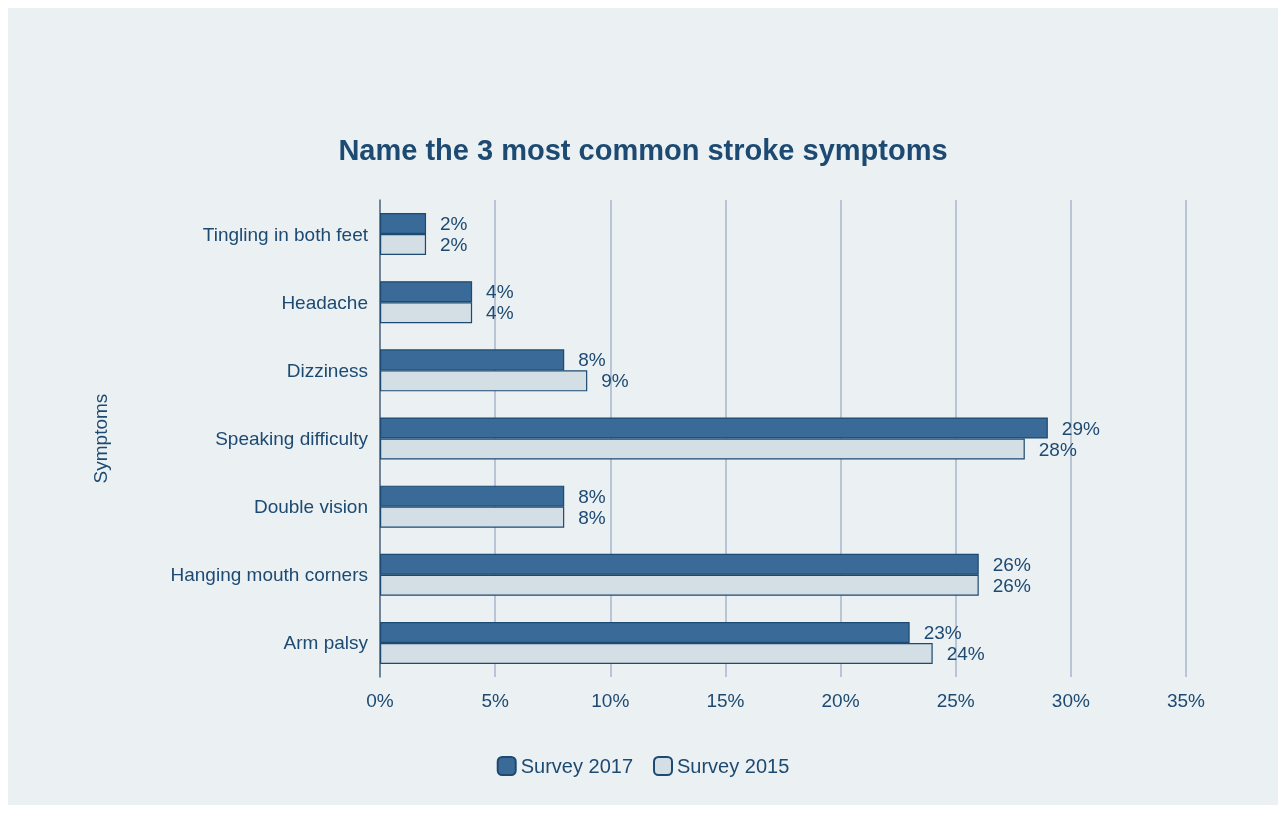 Image resolution: width=1286 pixels, height=813 pixels. Describe the element at coordinates (1186, 700) in the screenshot. I see `x-tick-label: 35%` at that location.